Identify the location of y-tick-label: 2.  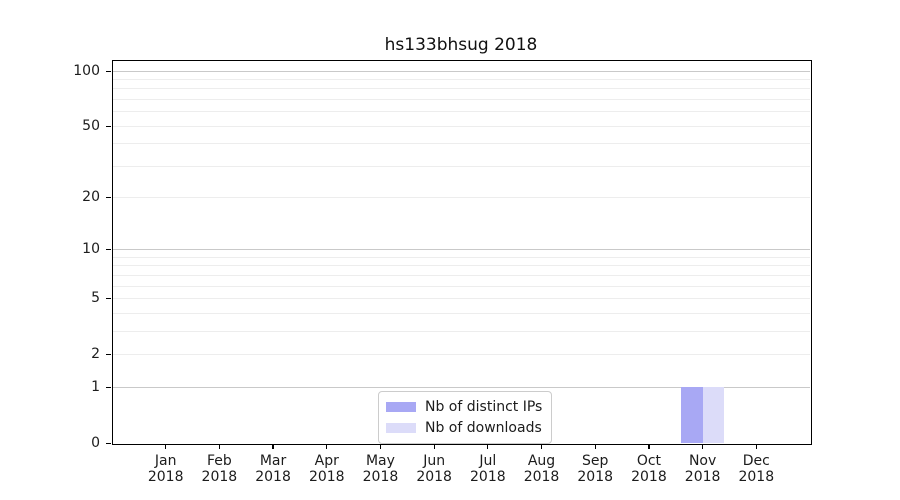
(95, 353).